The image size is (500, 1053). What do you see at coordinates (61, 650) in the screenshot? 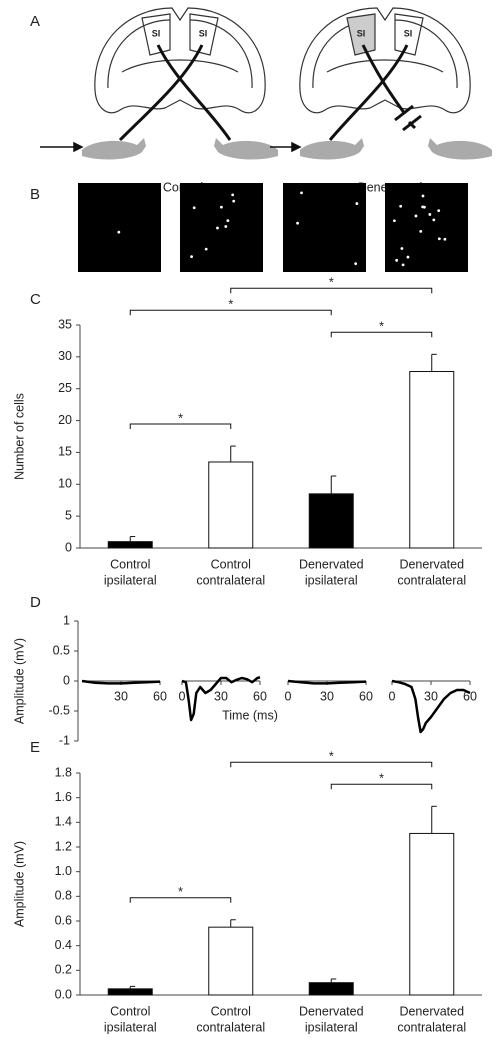
I see `y-tick-label: 0.5` at bounding box center [61, 650].